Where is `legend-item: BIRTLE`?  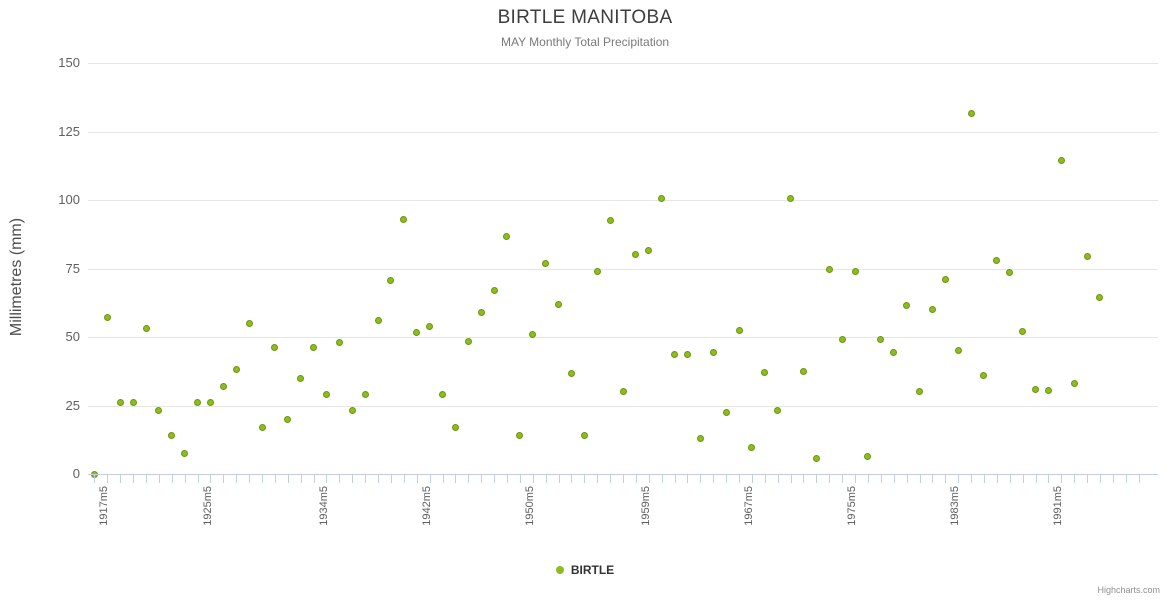 legend-item: BIRTLE is located at coordinates (584, 570).